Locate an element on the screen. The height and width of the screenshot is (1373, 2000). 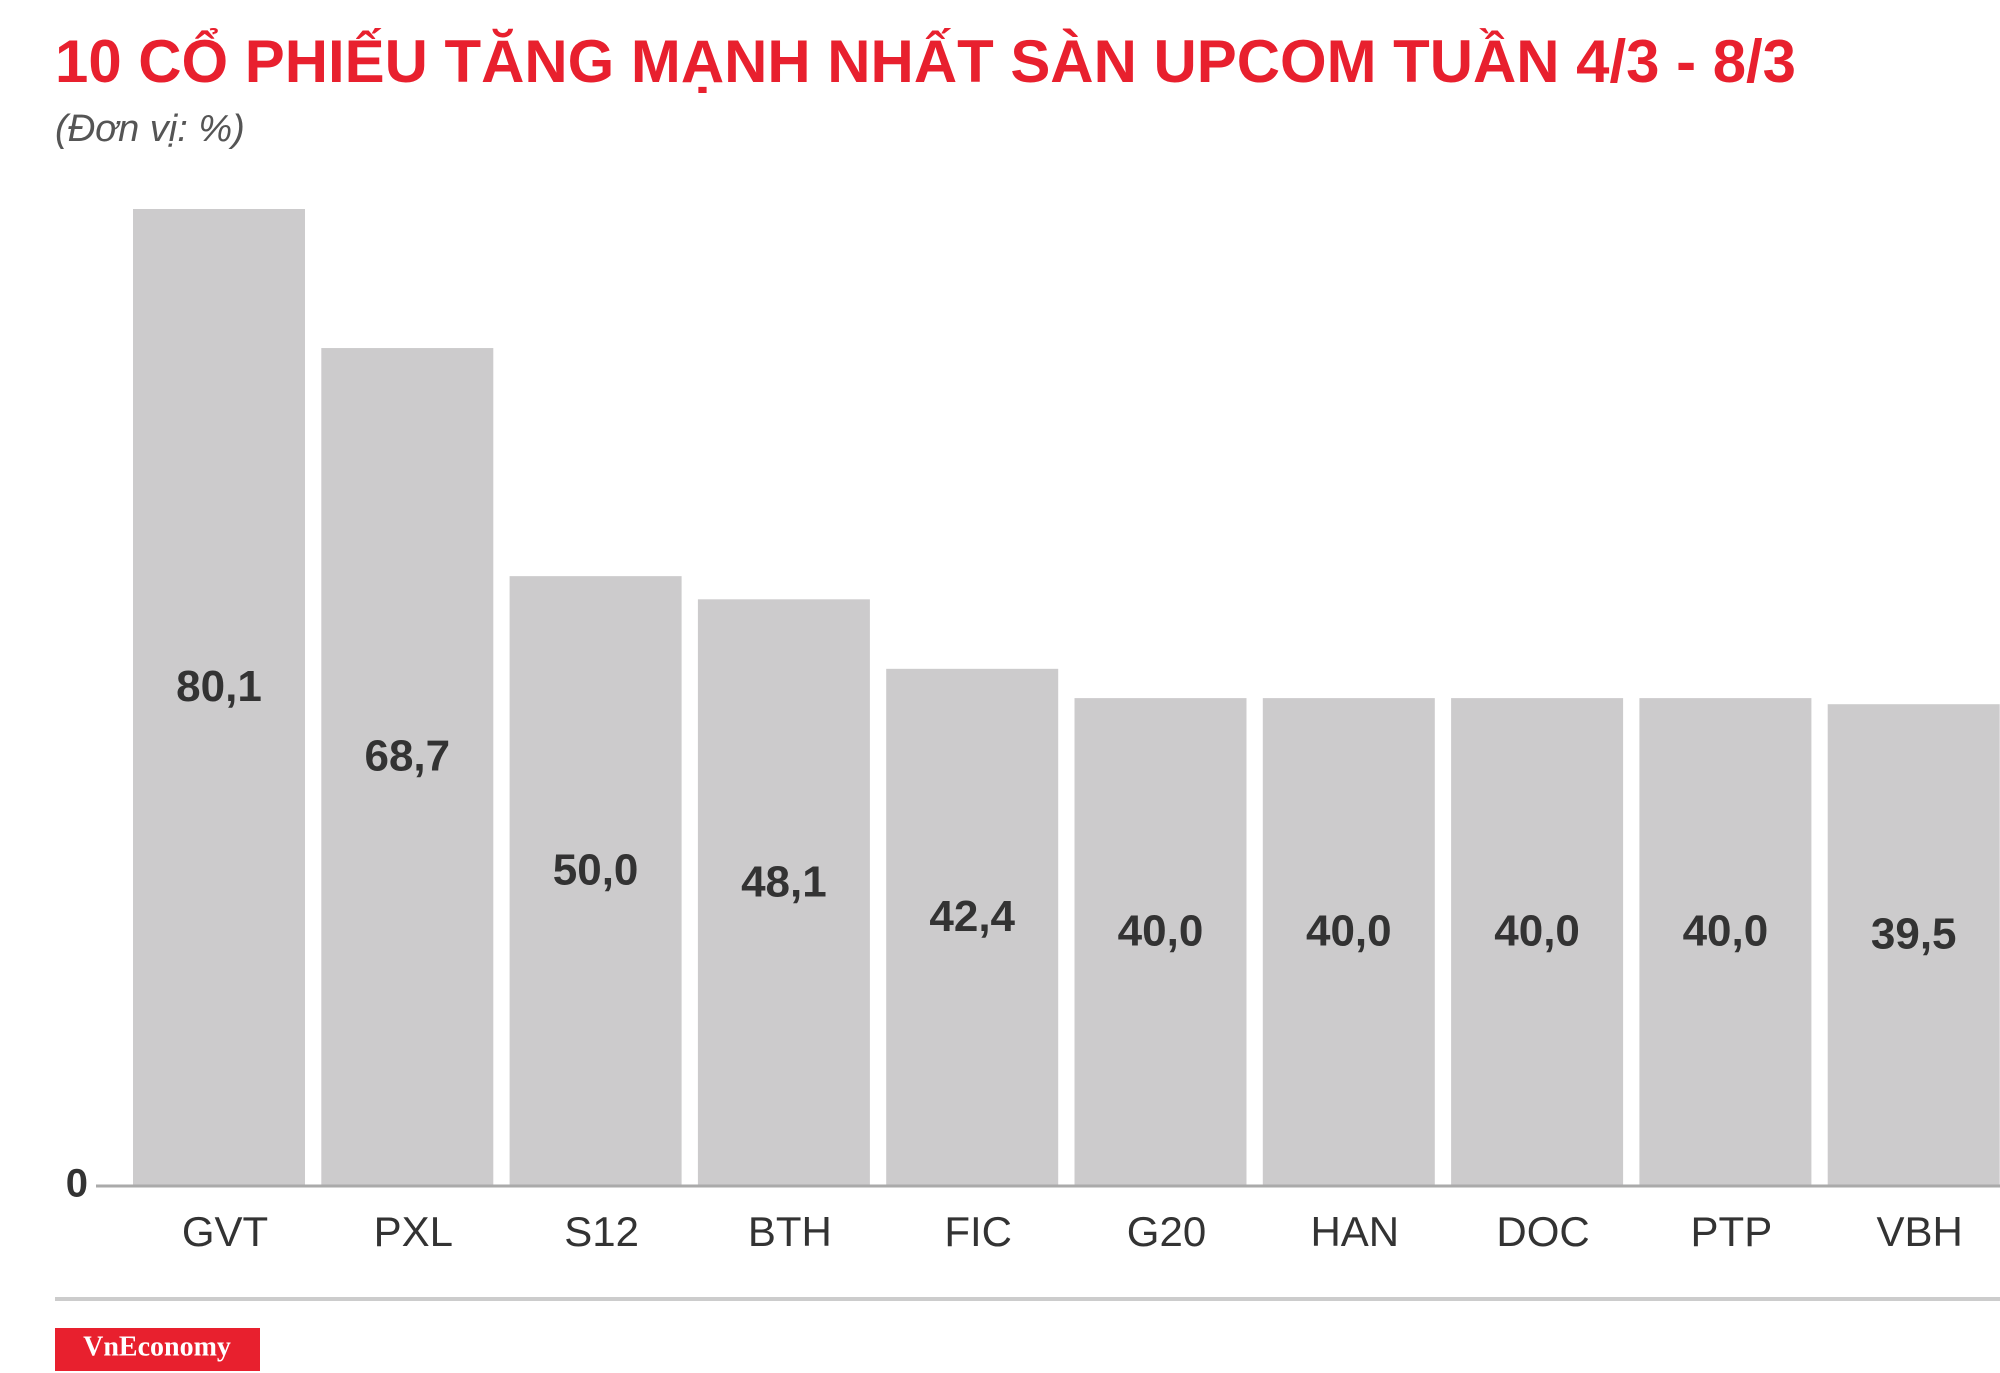
x-tick-label: DOC is located at coordinates (1542, 1231).